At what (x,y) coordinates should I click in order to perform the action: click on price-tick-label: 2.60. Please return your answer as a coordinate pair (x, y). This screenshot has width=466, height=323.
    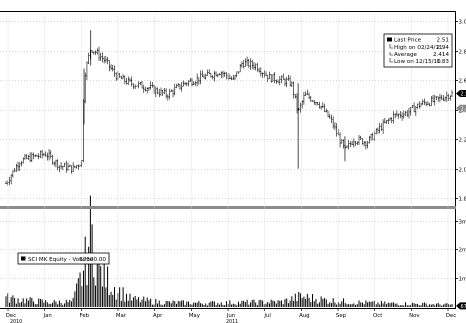
    Looking at the image, I should click on (462, 82).